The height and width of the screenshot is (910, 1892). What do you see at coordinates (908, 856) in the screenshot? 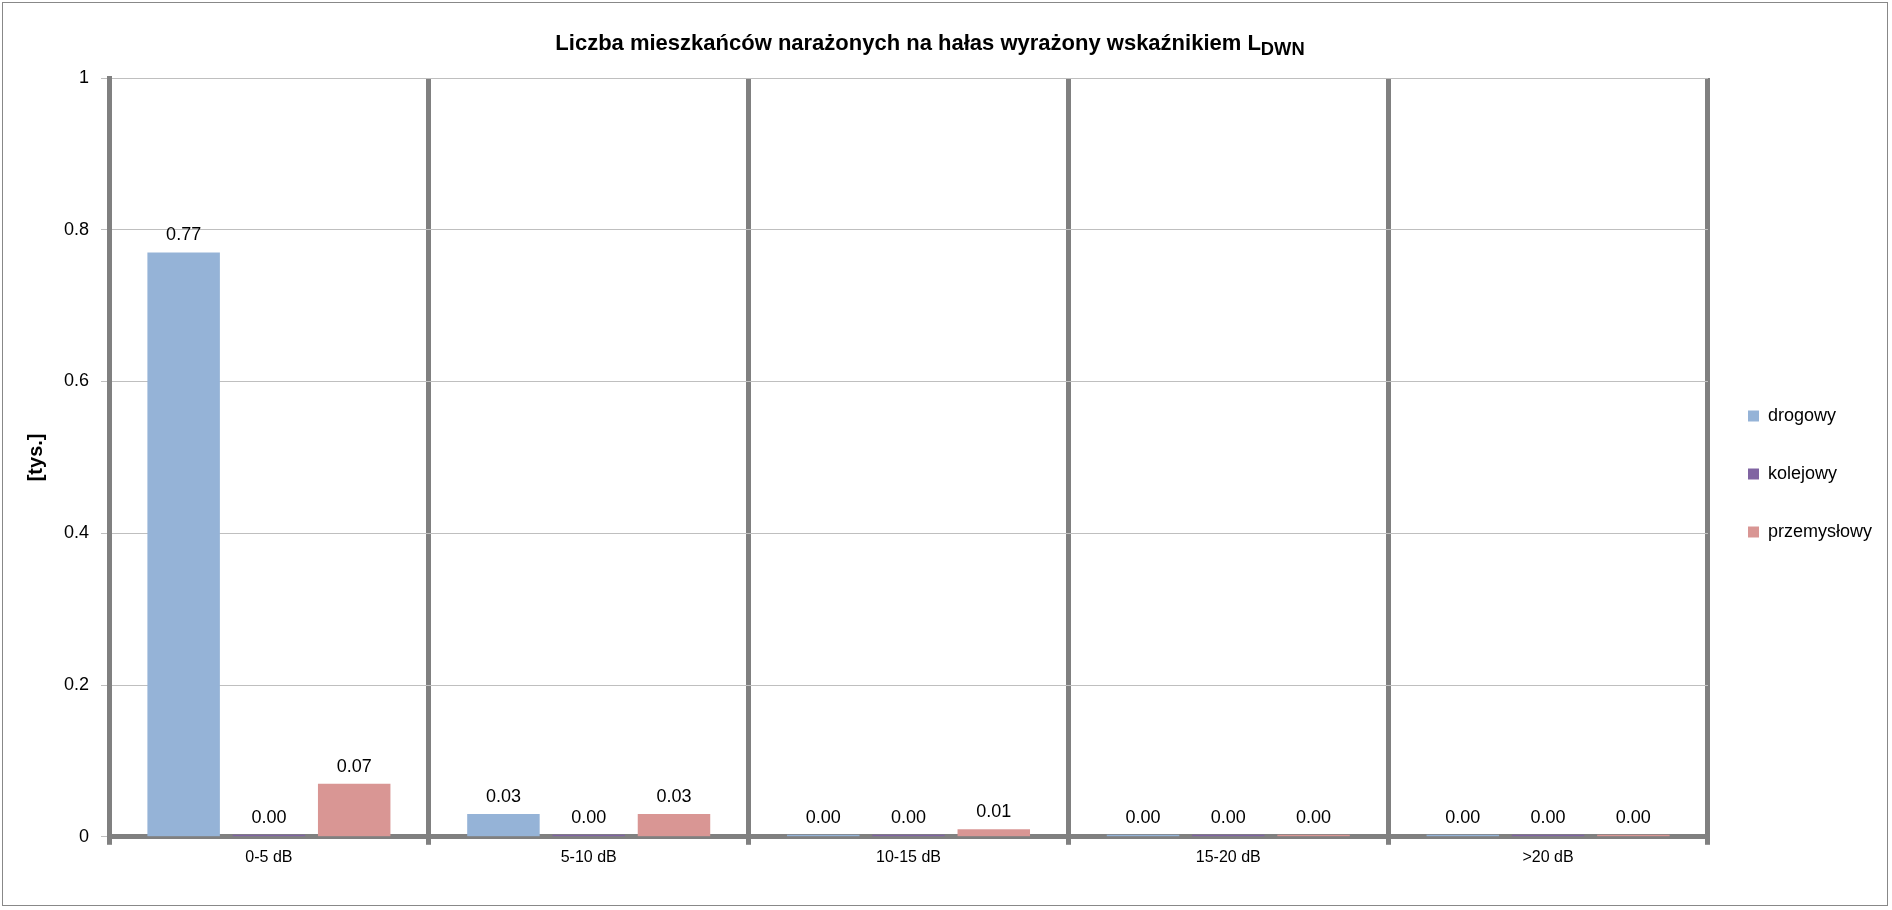
I see `x-tick-label: 10-15 dB` at bounding box center [908, 856].